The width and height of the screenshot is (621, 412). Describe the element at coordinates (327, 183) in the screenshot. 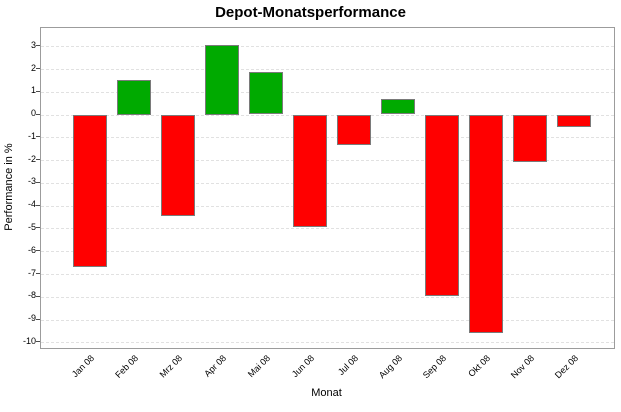

I see `gridline-y--3` at that location.